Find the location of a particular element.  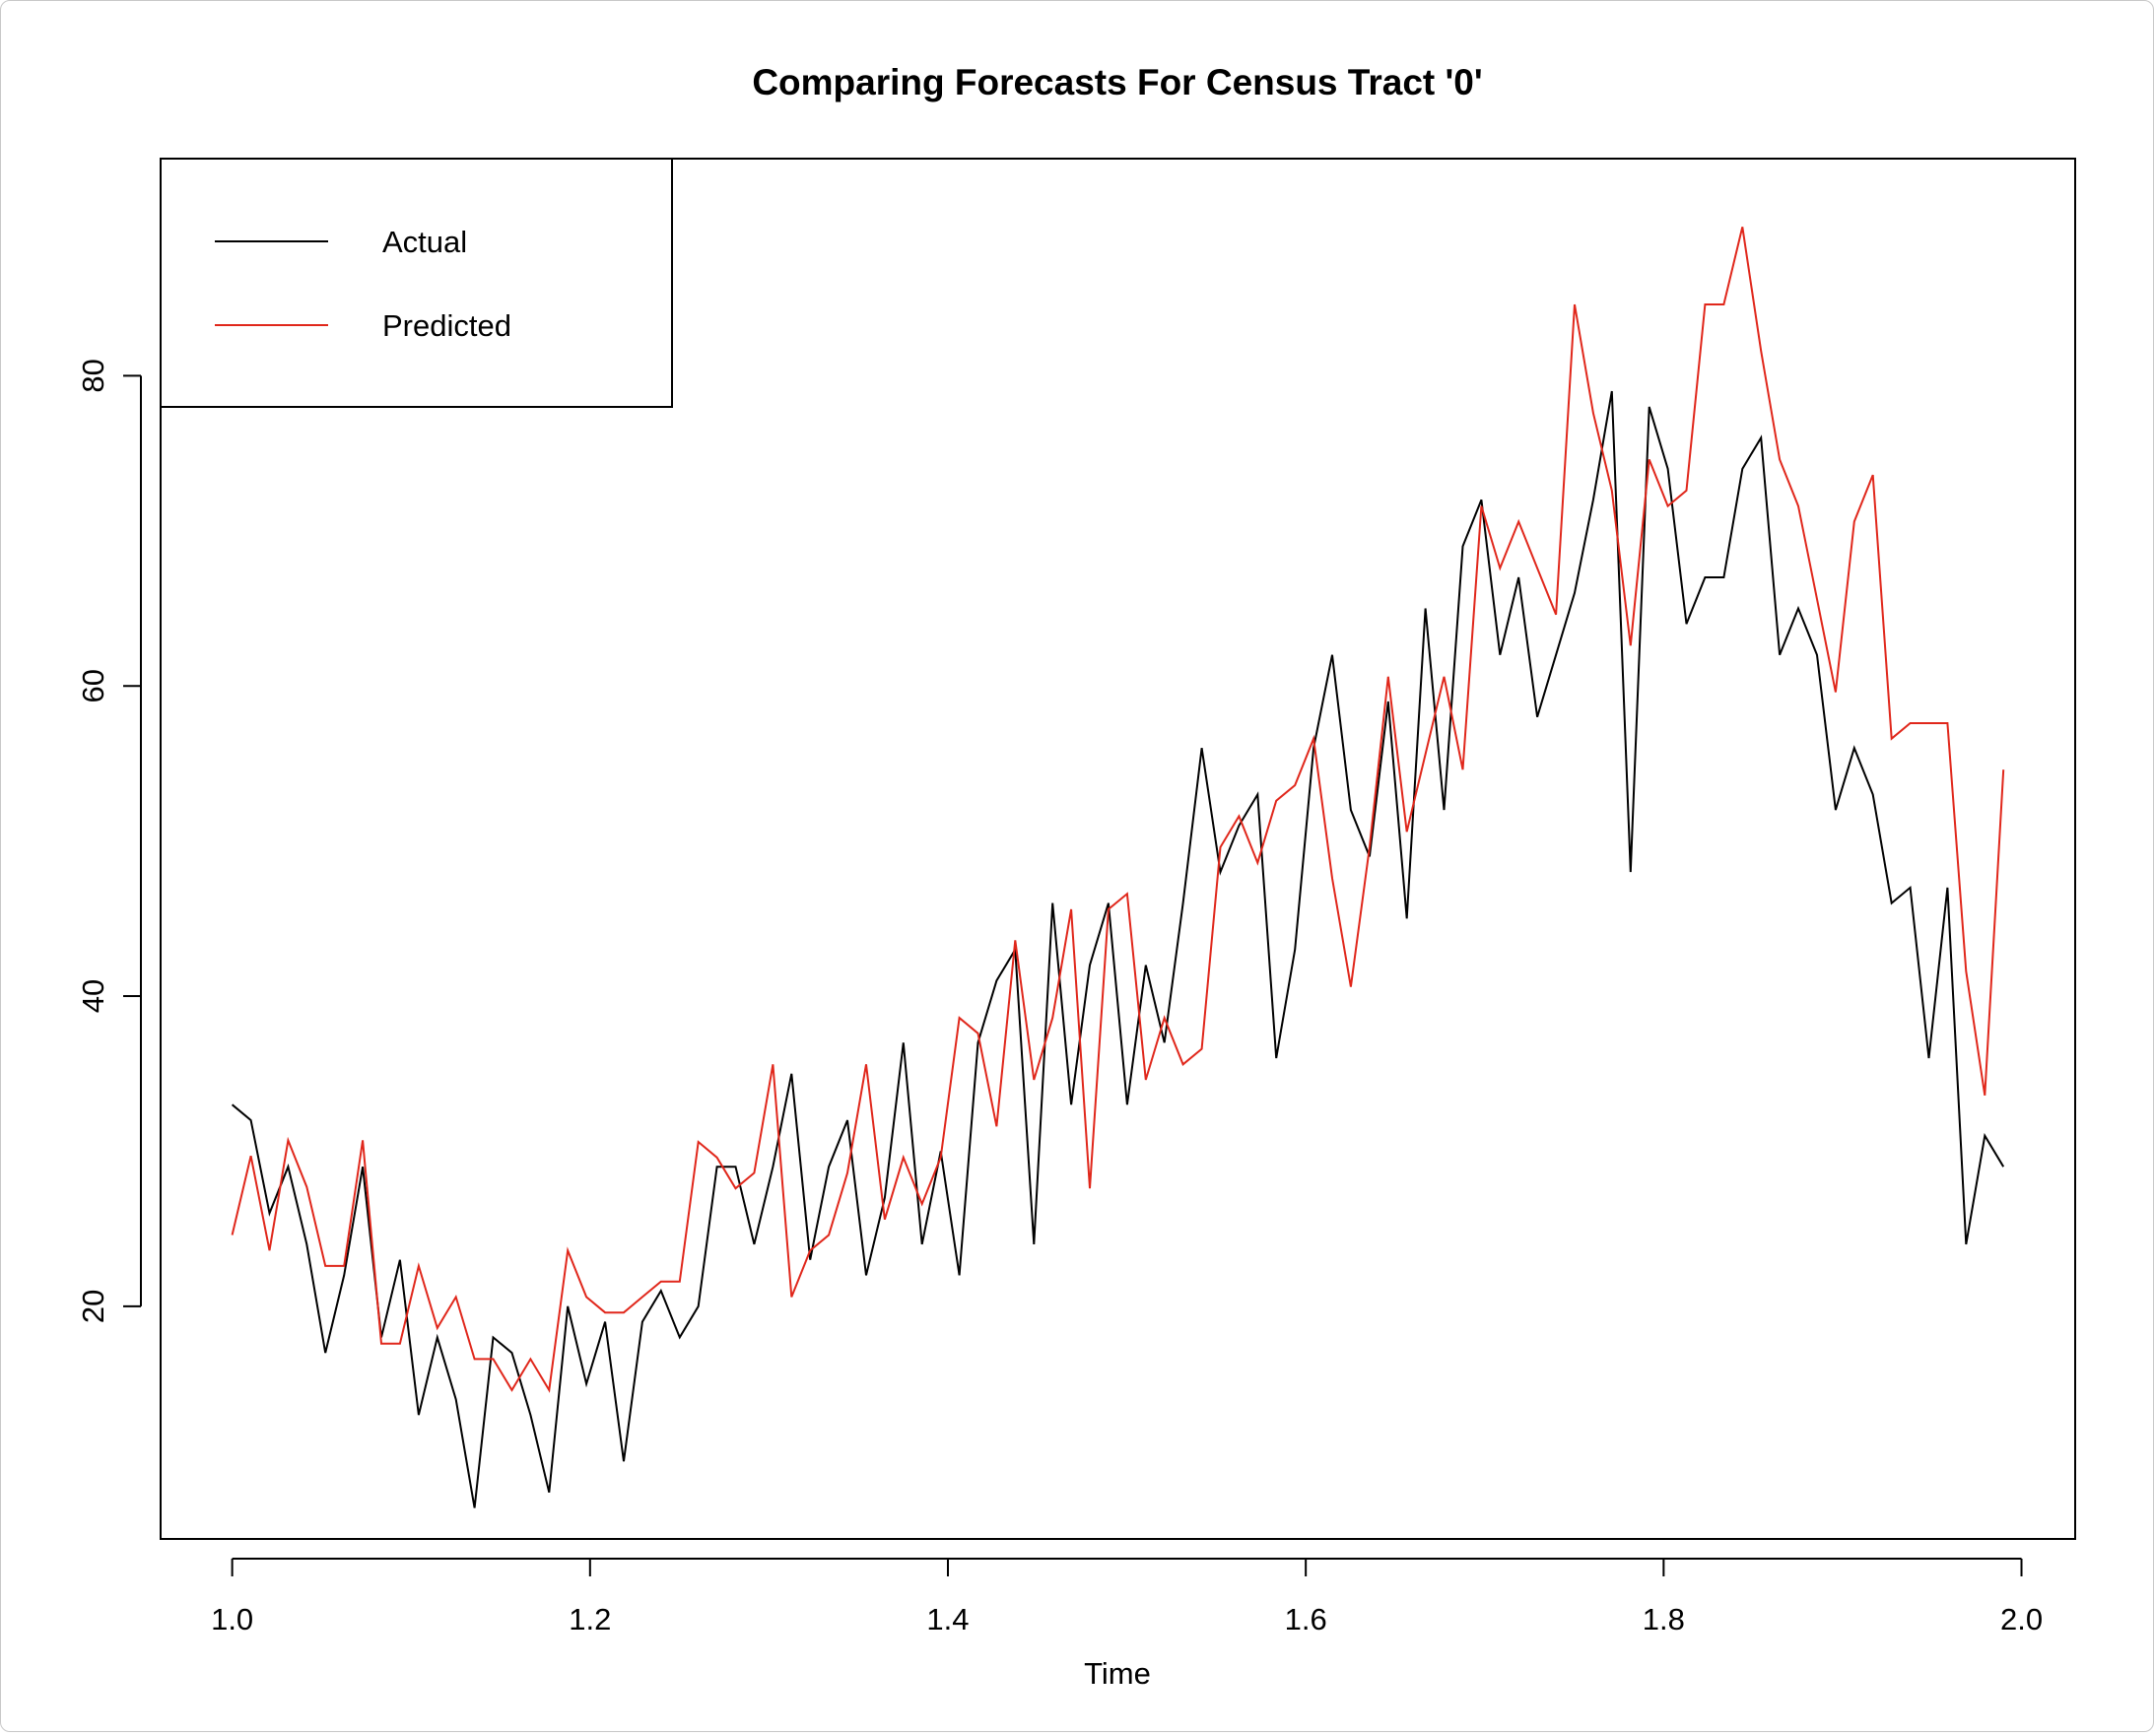

legend-label-predicted: Predicted is located at coordinates (446, 325).